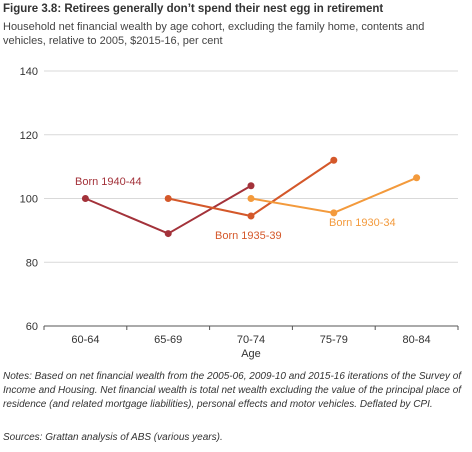  I want to click on x-tick-label: 60-64, so click(85, 340).